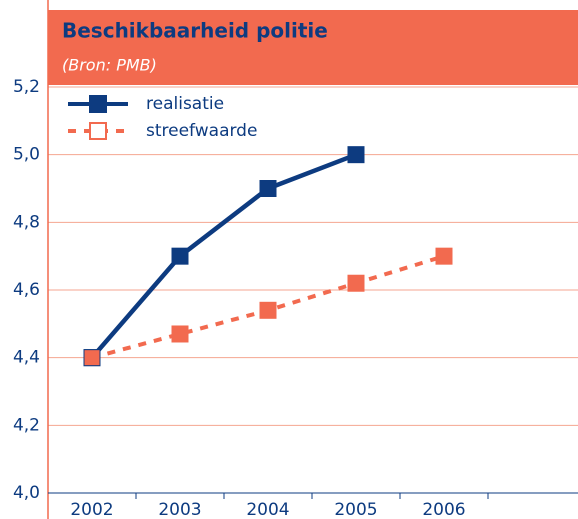  I want to click on y-tick-label: 4,6, so click(26, 290).